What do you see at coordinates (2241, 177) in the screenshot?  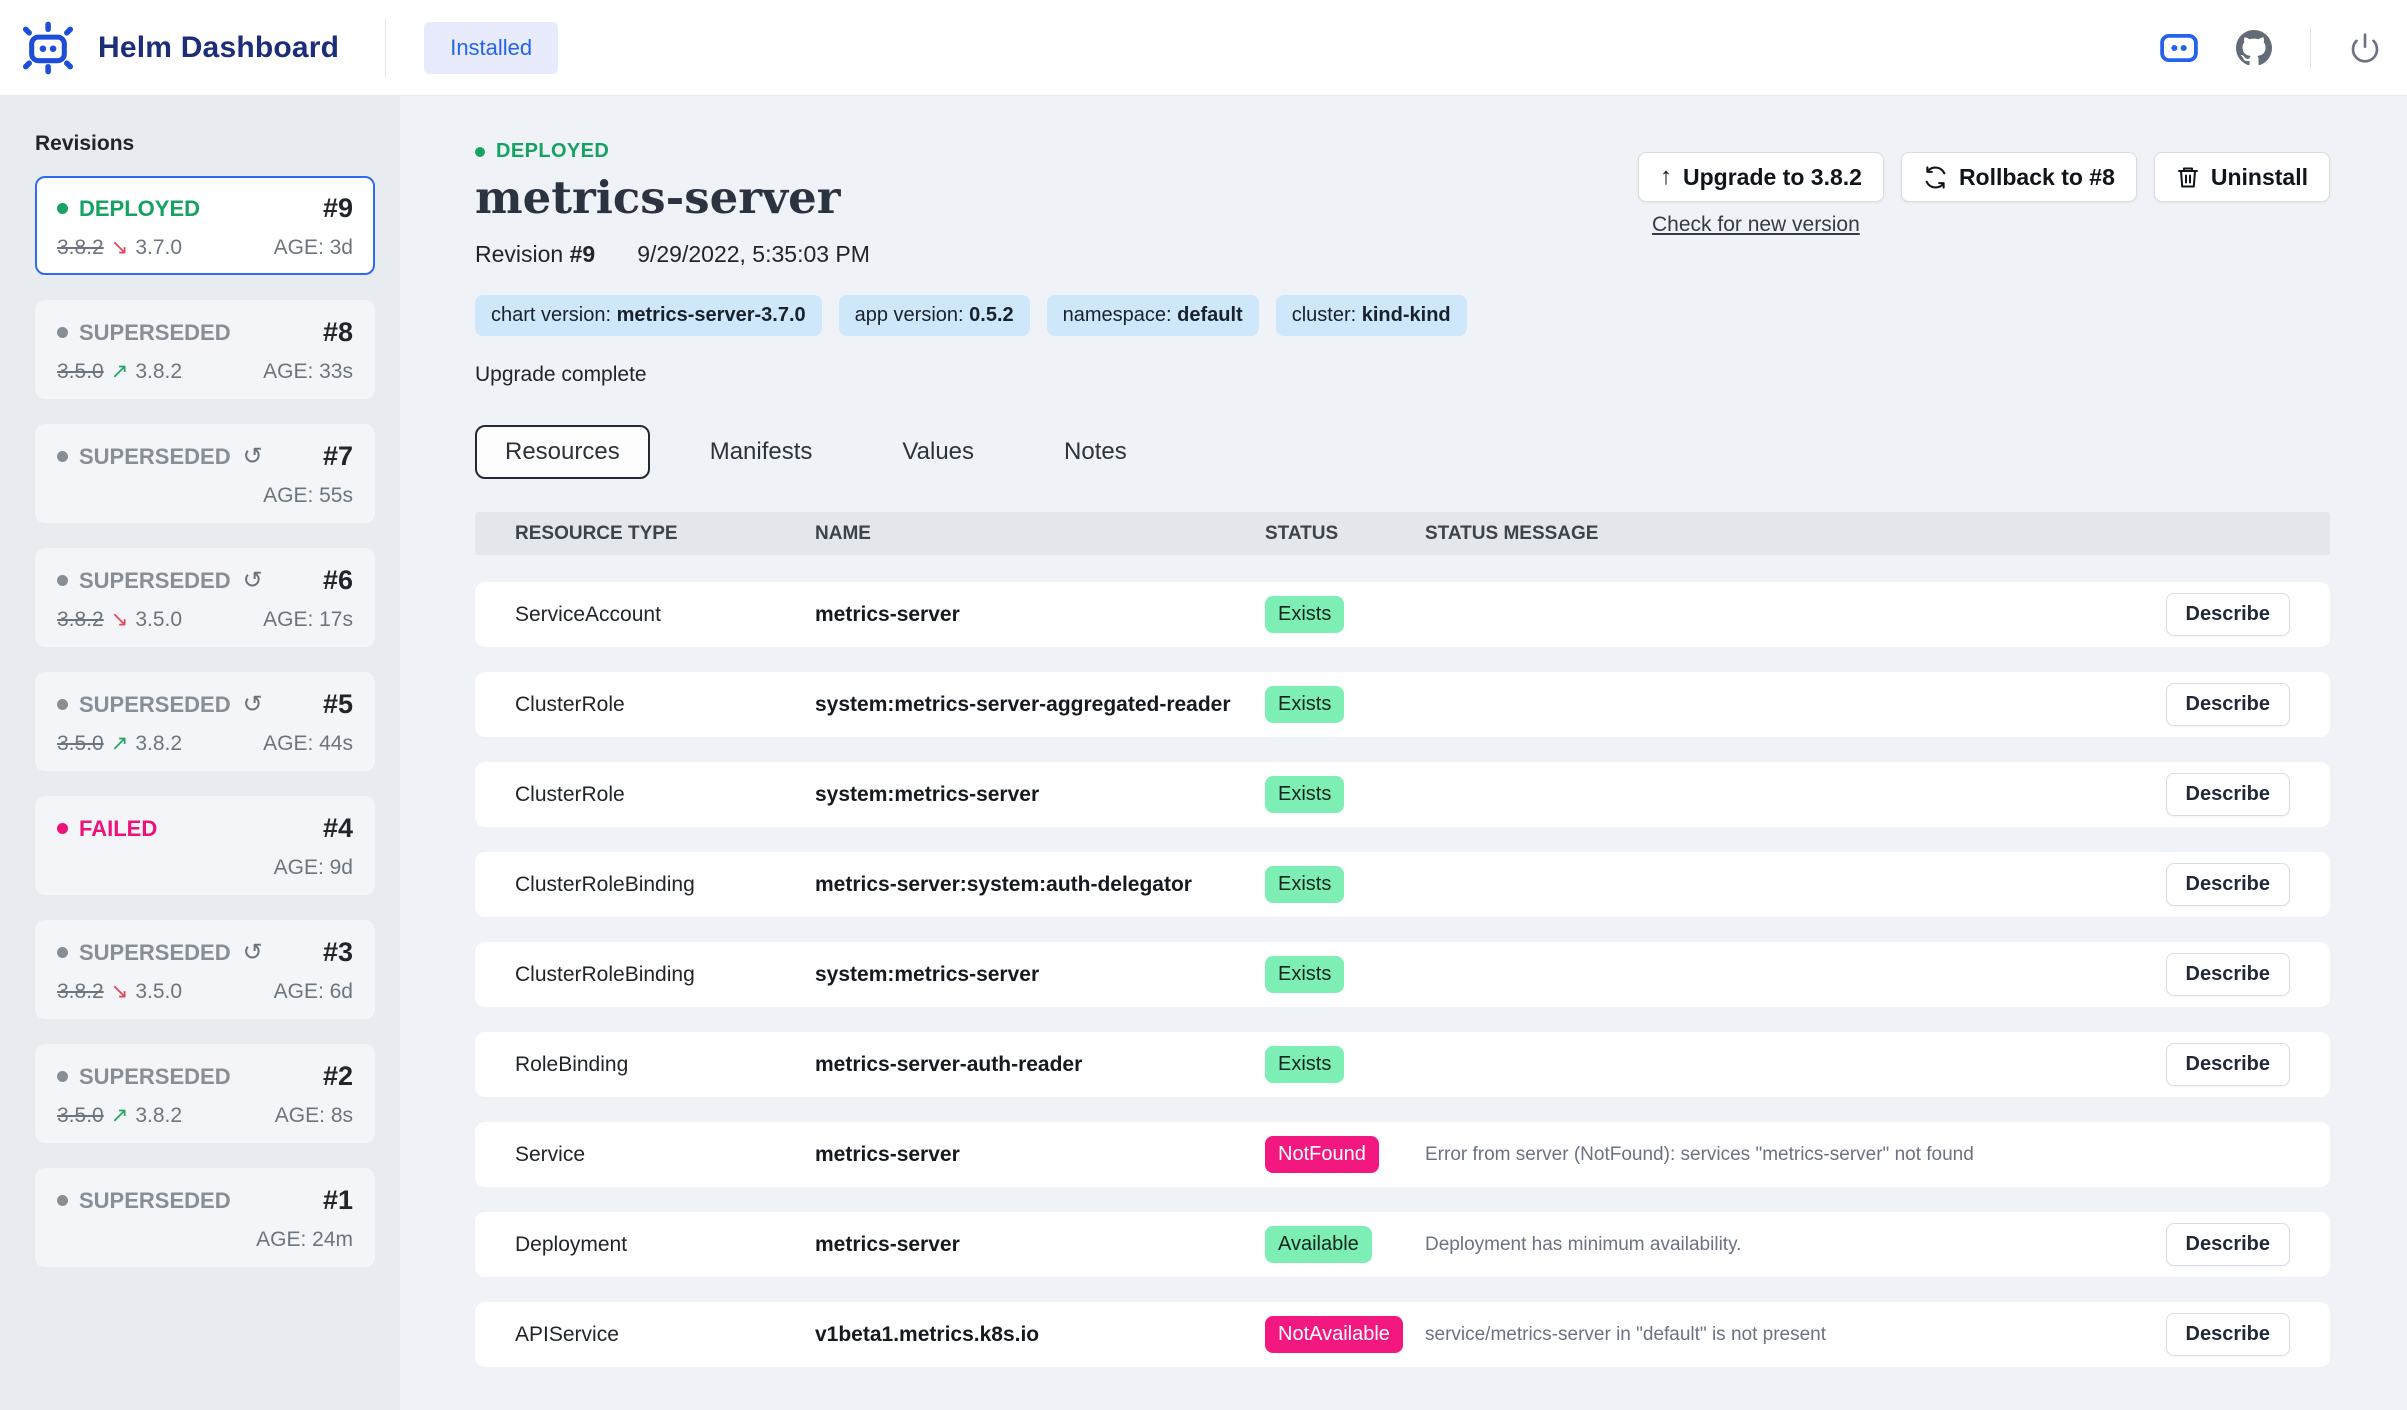 I see `uninstall-button: Uninstall` at bounding box center [2241, 177].